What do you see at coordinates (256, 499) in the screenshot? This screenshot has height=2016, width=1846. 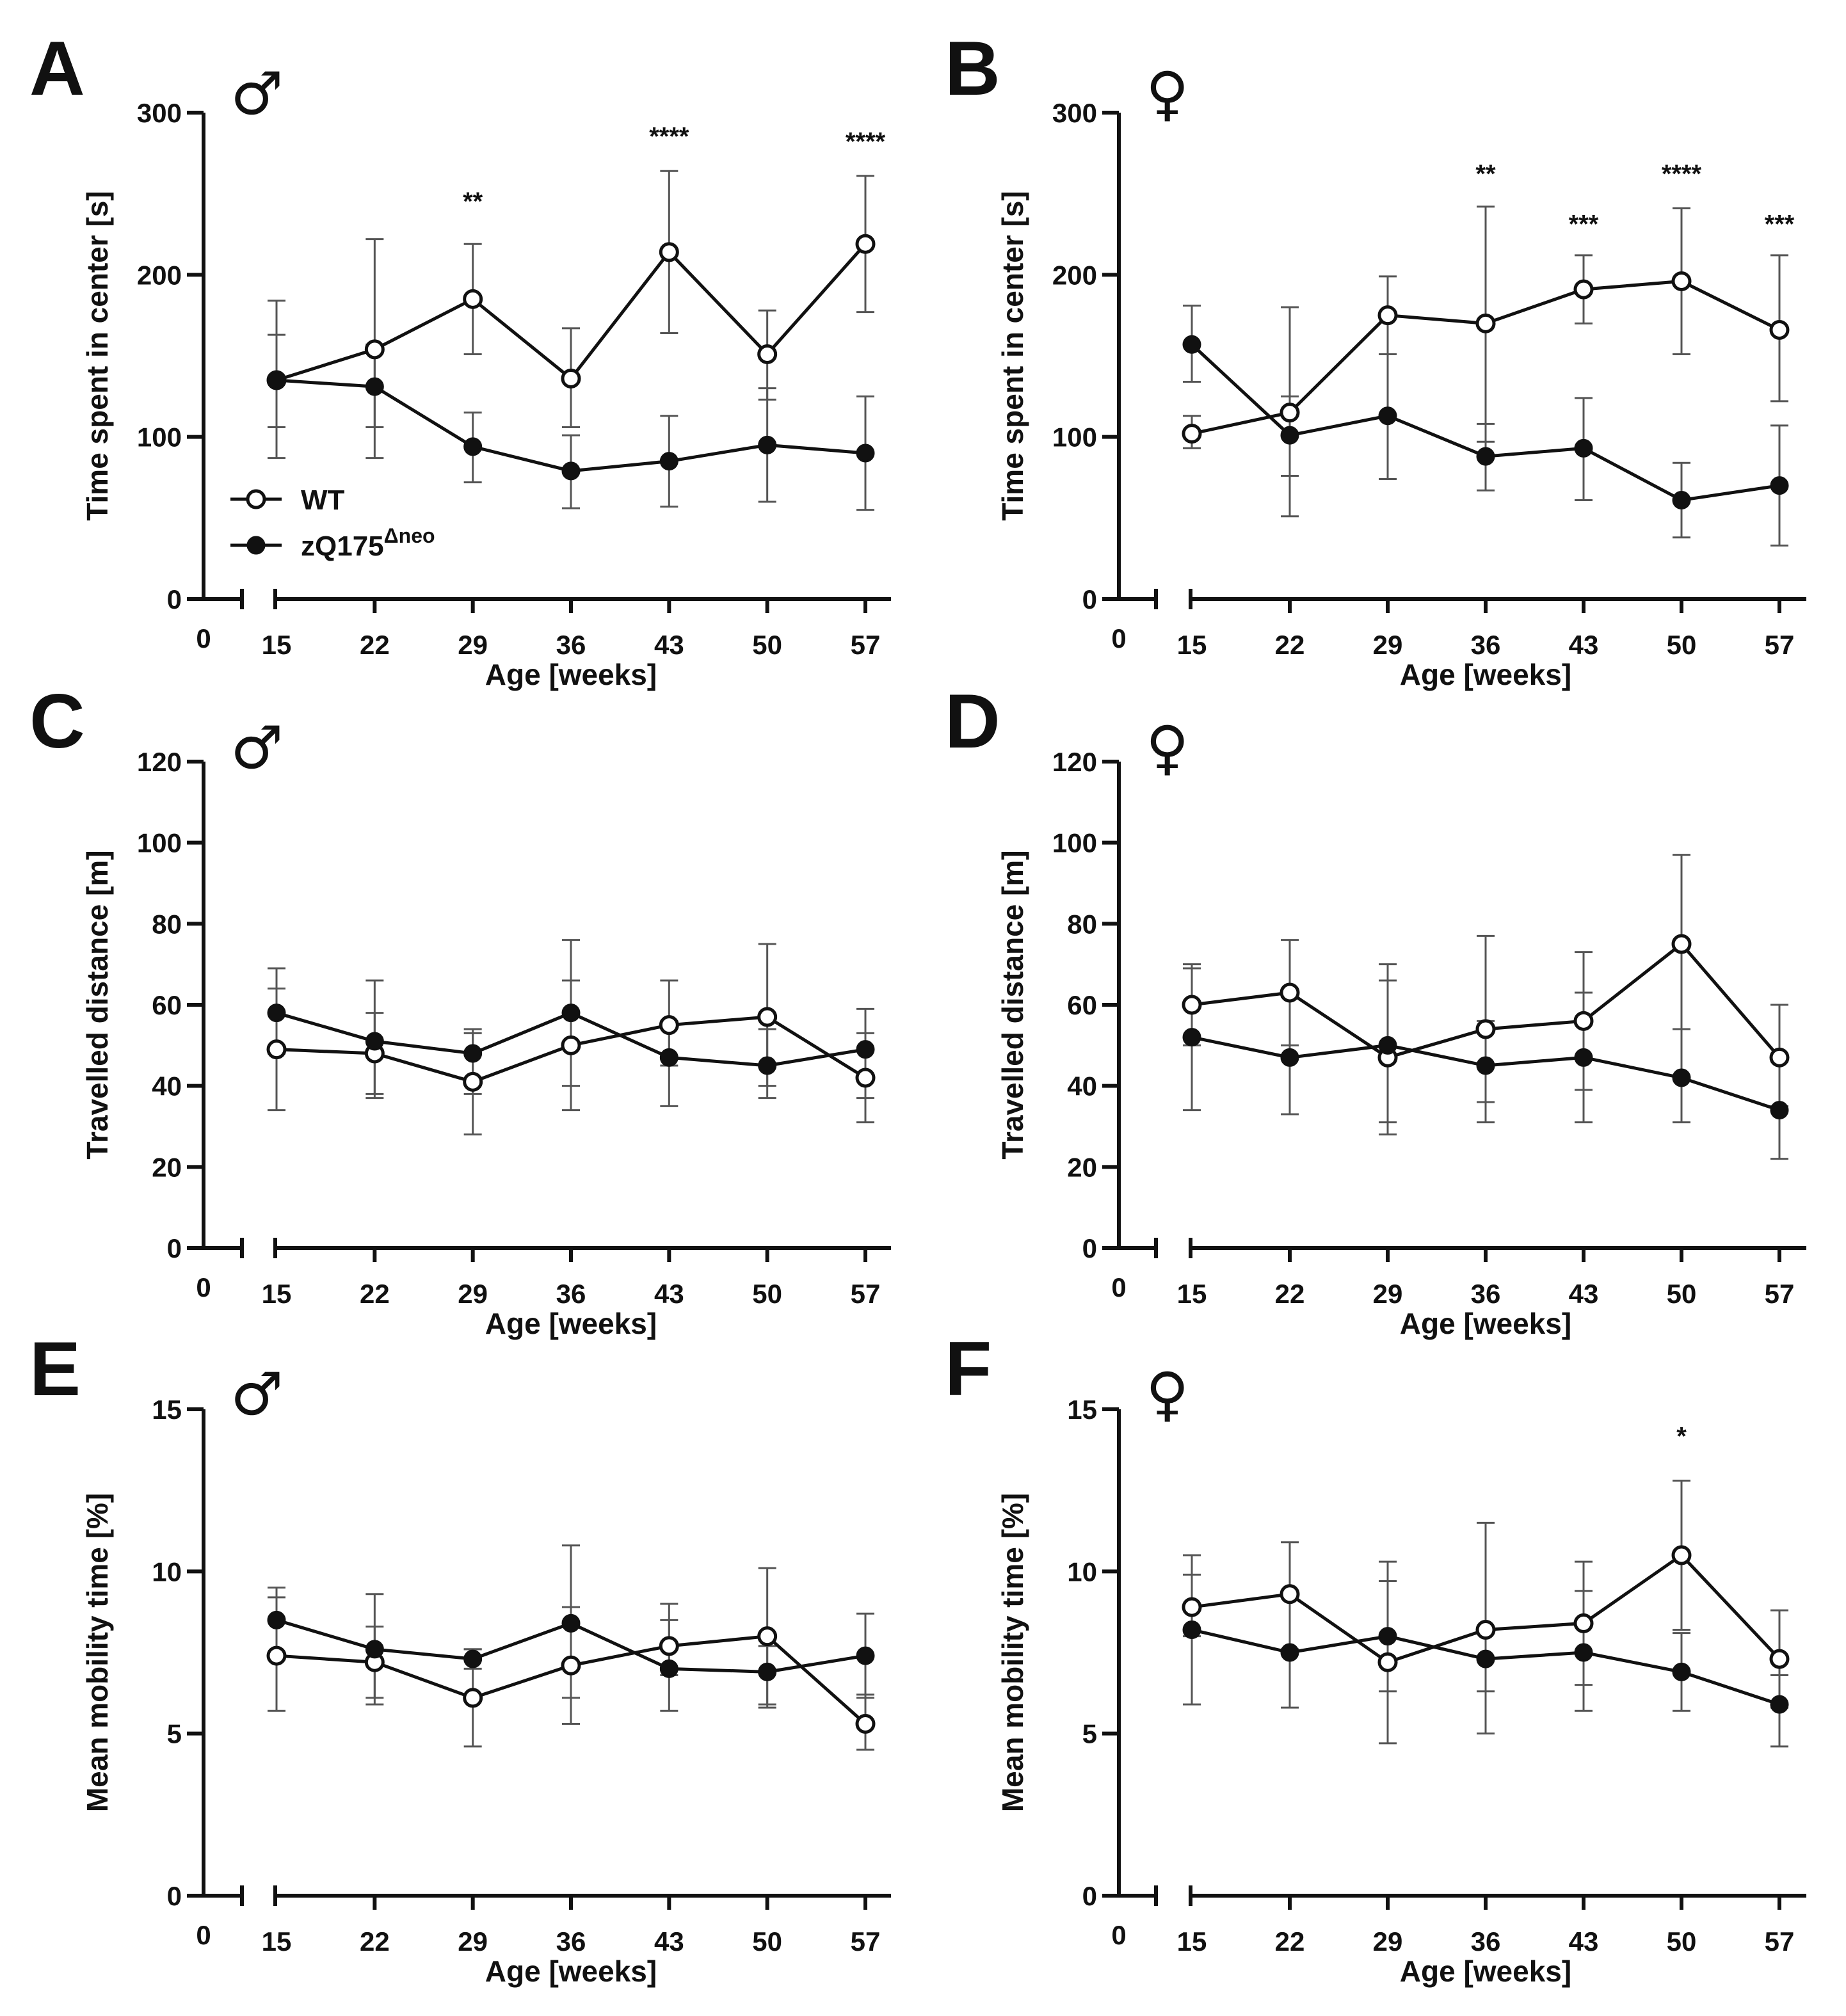 I see `legend-marker-open` at bounding box center [256, 499].